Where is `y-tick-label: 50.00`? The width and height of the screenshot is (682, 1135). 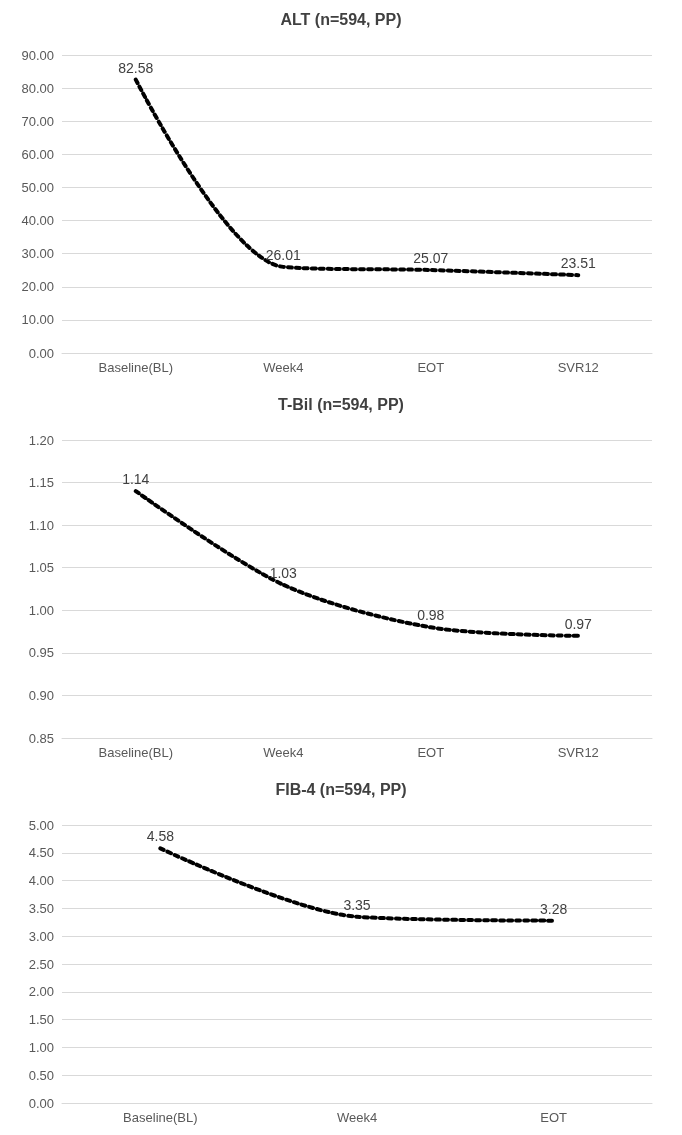 y-tick-label: 50.00 is located at coordinates (37, 187).